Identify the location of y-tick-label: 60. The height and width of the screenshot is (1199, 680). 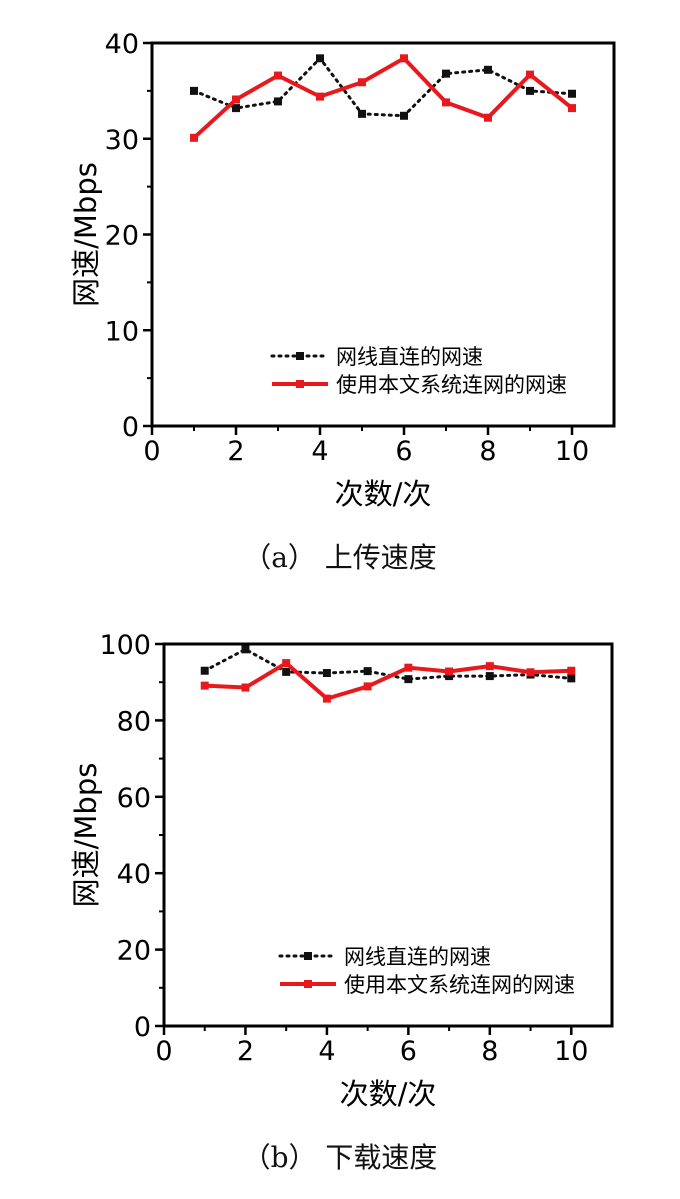
(134, 798).